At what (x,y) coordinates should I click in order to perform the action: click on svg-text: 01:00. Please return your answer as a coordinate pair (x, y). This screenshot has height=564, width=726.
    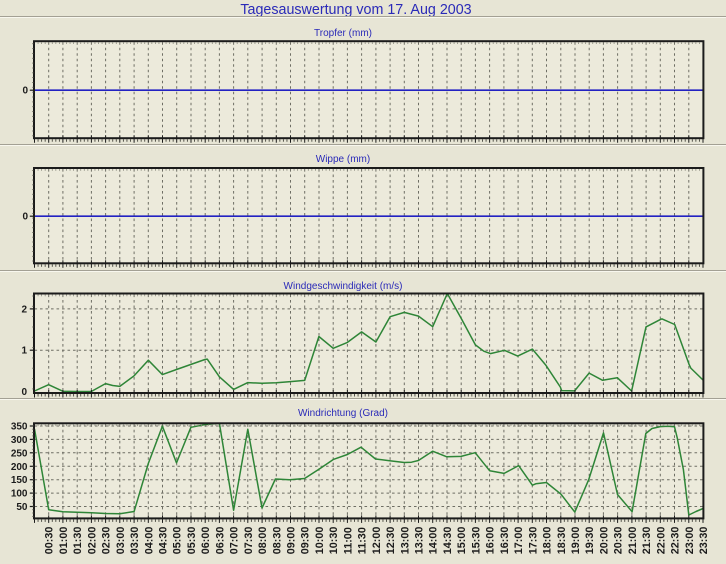
    Looking at the image, I should click on (64, 541).